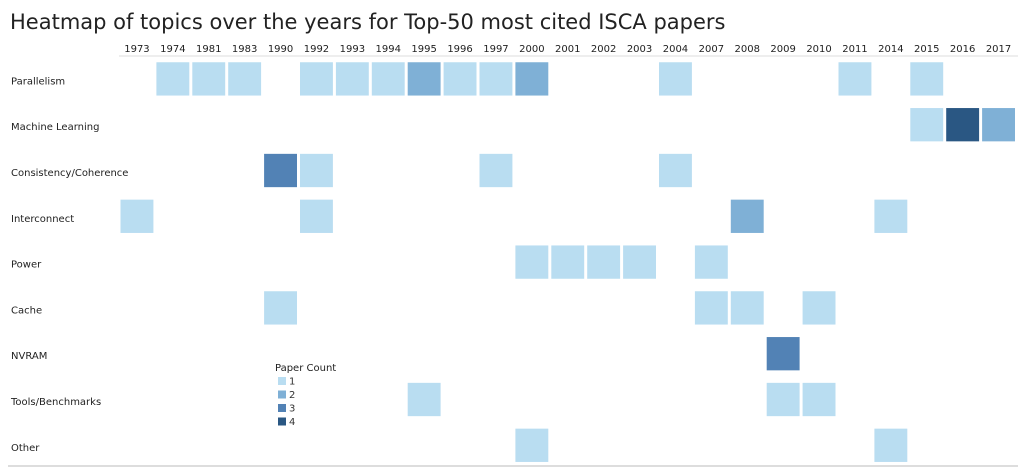 The image size is (1024, 474). I want to click on heatmap-cell: Parallelism 1981: 1, so click(209, 79).